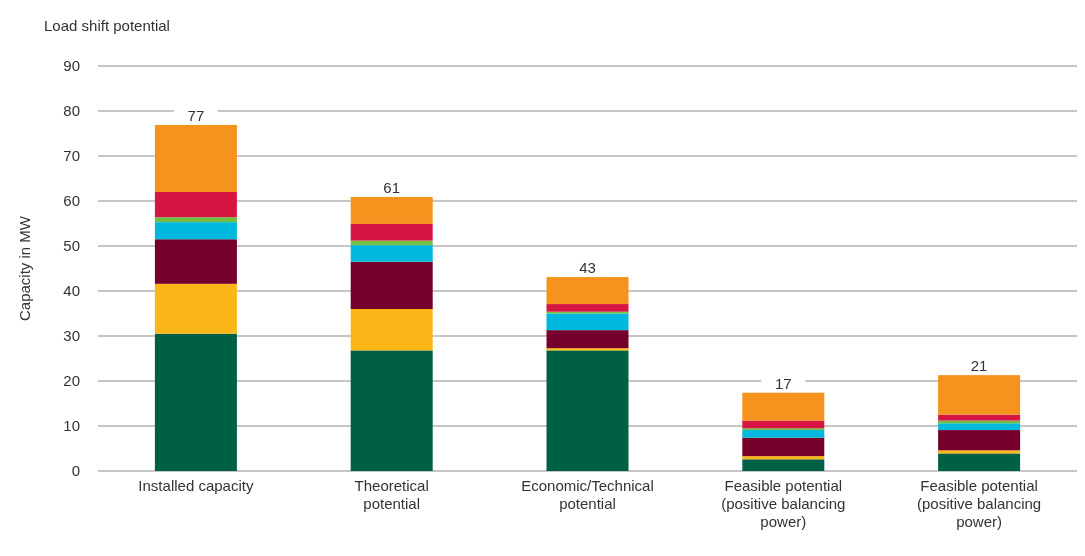 The image size is (1085, 556). I want to click on x-tick-label: Economic/Technical potential, so click(587, 494).